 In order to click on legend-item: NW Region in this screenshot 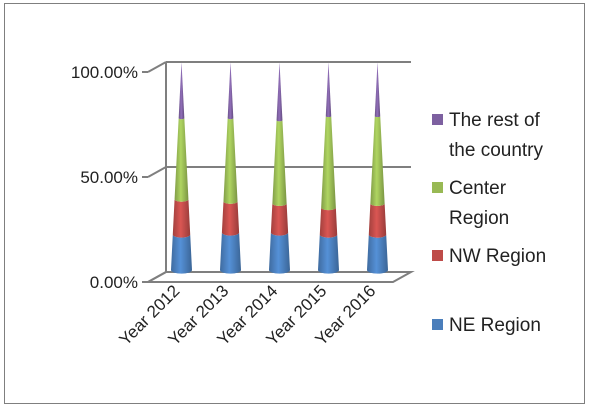, I will do `click(489, 256)`.